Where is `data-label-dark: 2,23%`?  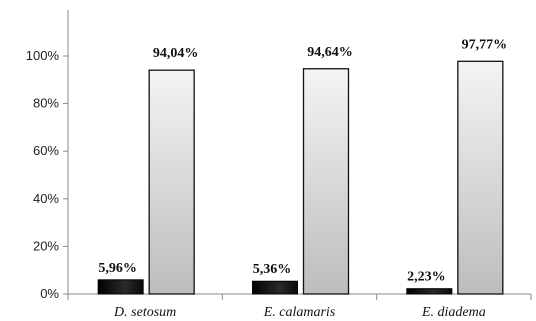
data-label-dark: 2,23% is located at coordinates (426, 277).